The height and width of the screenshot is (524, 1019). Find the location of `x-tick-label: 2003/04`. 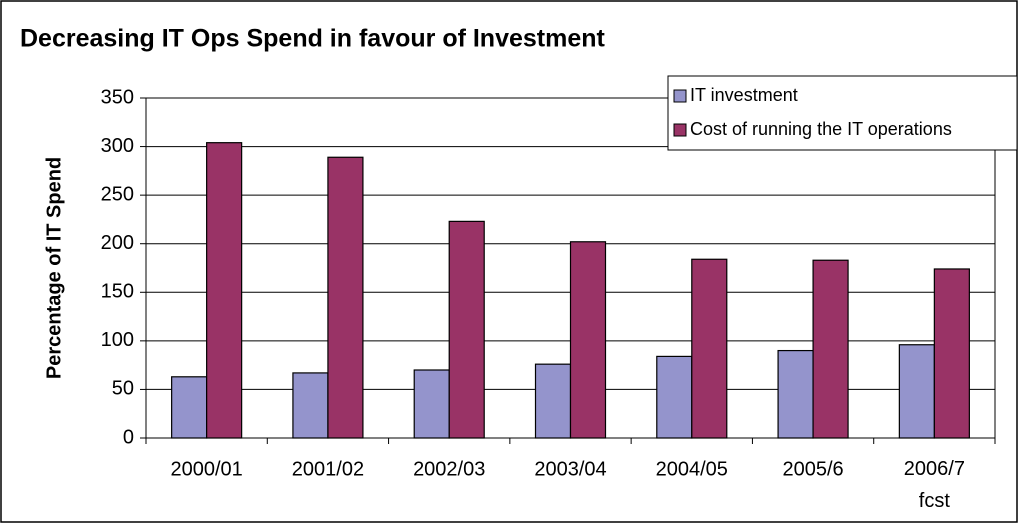

x-tick-label: 2003/04 is located at coordinates (570, 469).